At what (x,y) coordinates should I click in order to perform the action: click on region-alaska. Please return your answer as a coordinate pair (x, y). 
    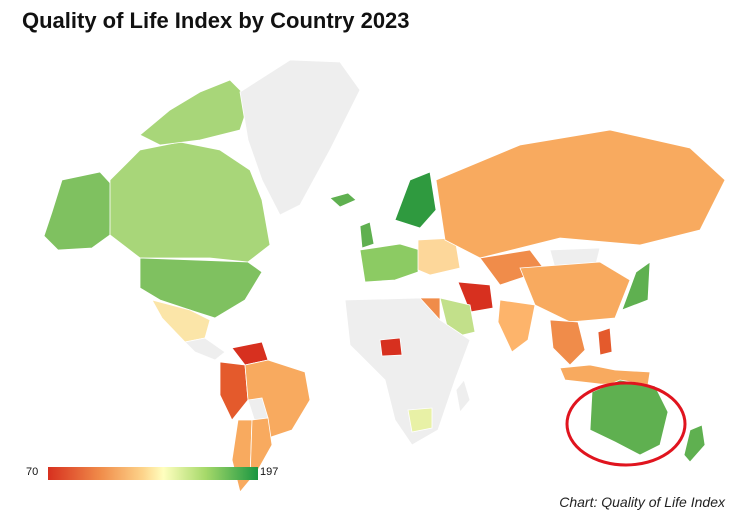
    Looking at the image, I should click on (78, 211).